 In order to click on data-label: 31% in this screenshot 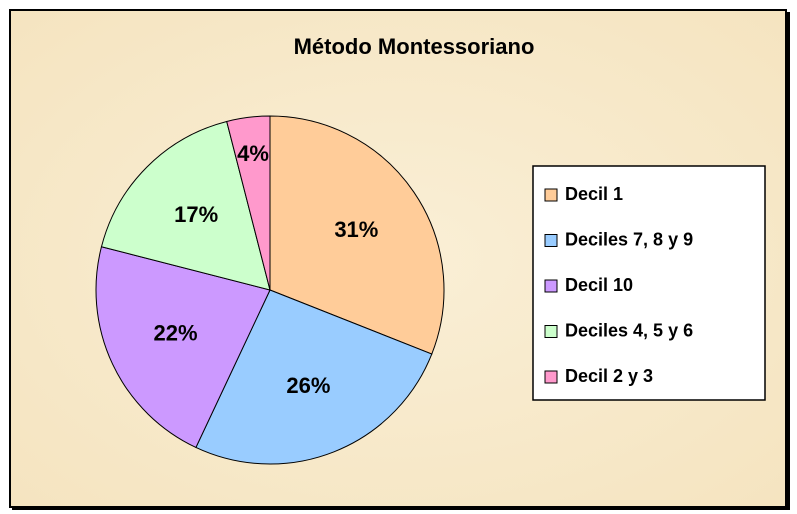, I will do `click(356, 229)`.